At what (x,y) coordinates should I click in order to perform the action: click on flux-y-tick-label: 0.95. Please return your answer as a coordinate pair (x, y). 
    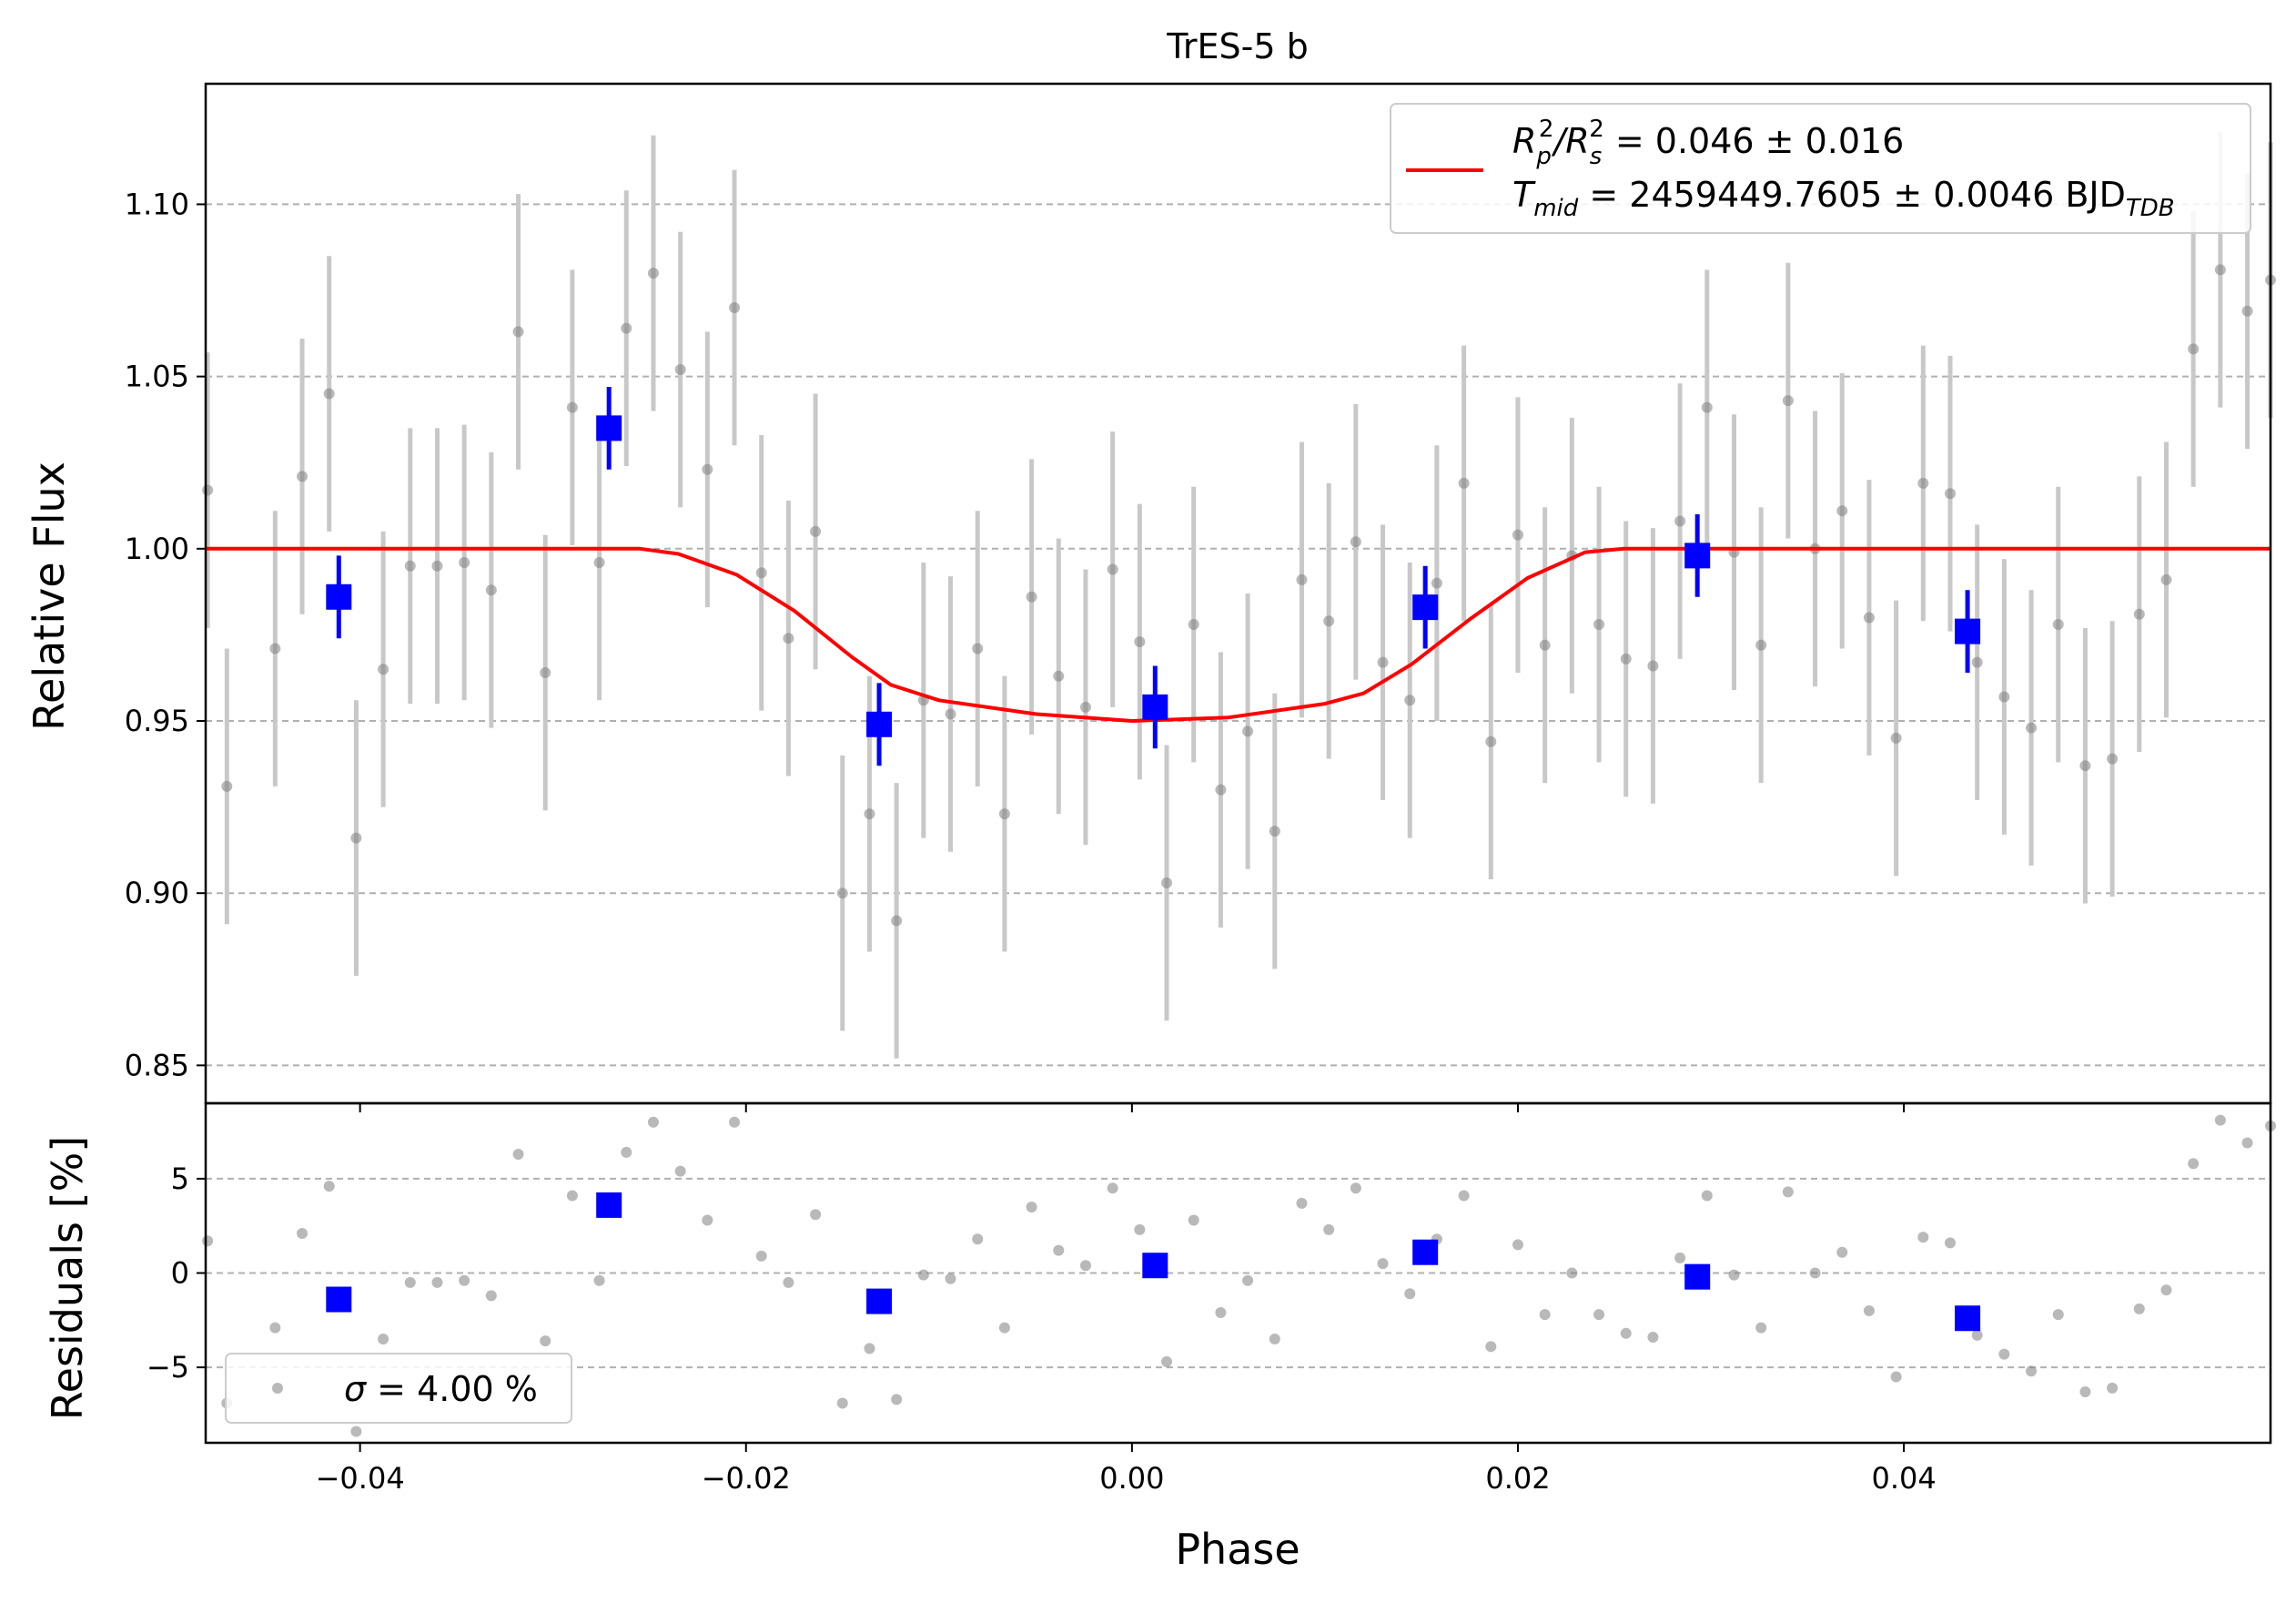
    Looking at the image, I should click on (157, 721).